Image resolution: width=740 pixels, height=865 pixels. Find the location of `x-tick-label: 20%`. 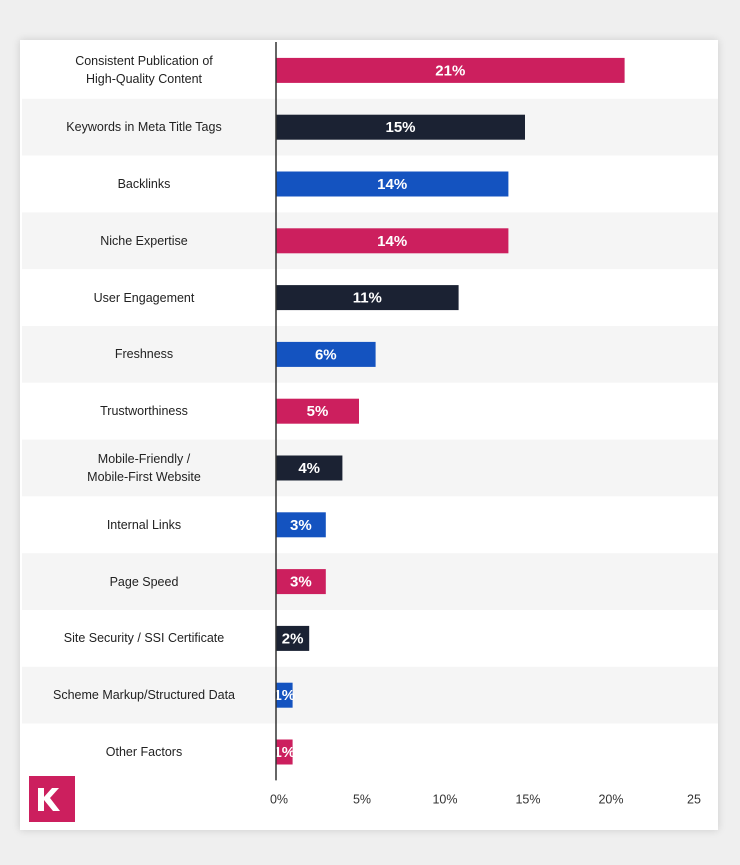

x-tick-label: 20% is located at coordinates (610, 800).